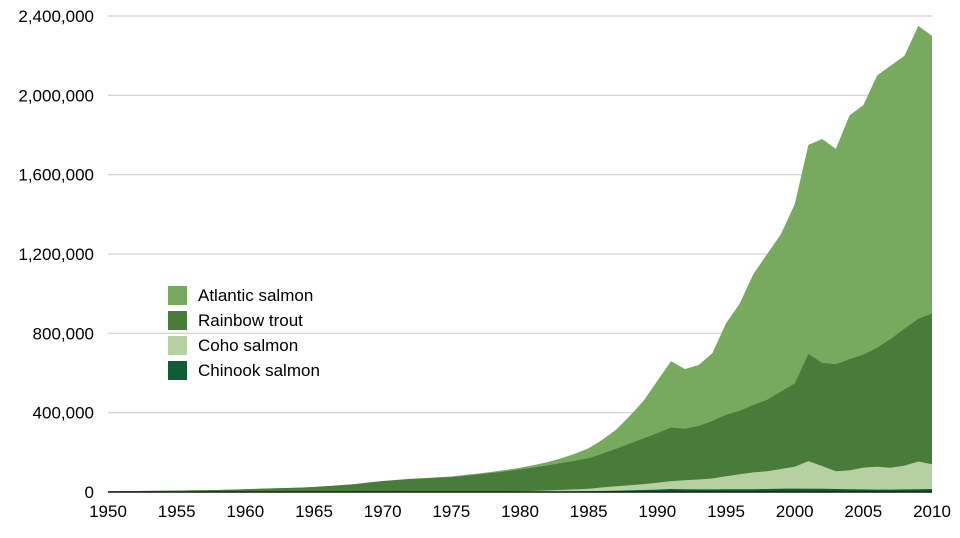  I want to click on legend-label: Rainbow trout, so click(250, 320).